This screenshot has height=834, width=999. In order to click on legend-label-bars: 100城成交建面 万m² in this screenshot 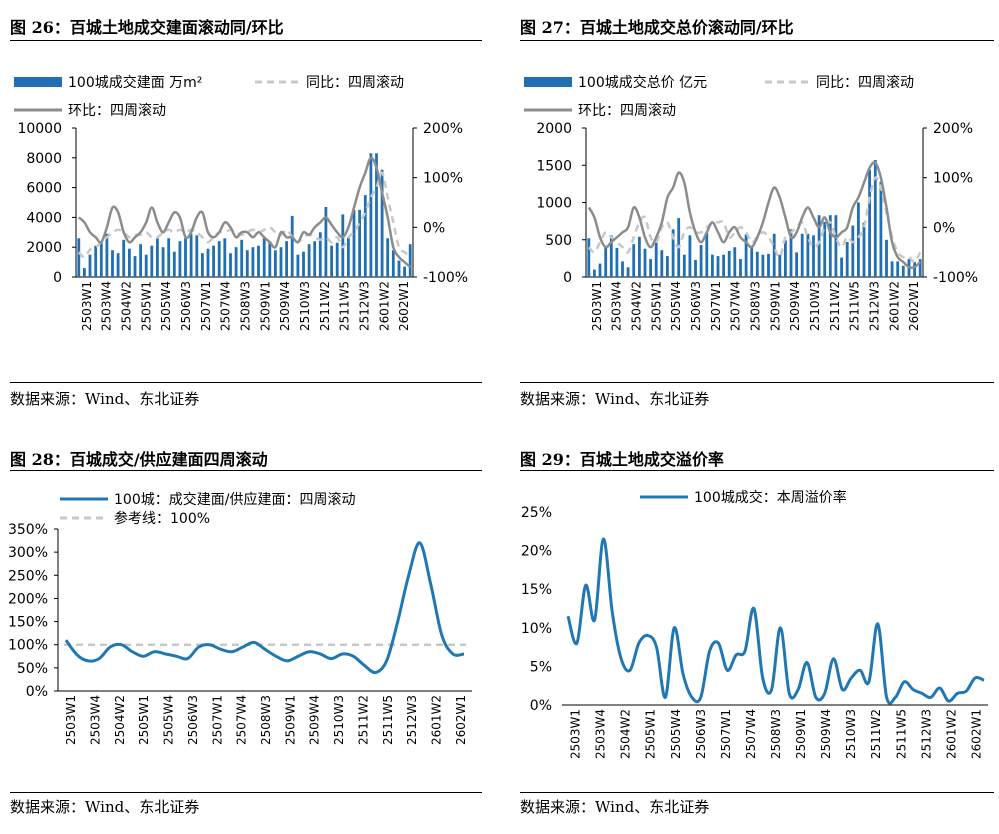, I will do `click(135, 82)`.